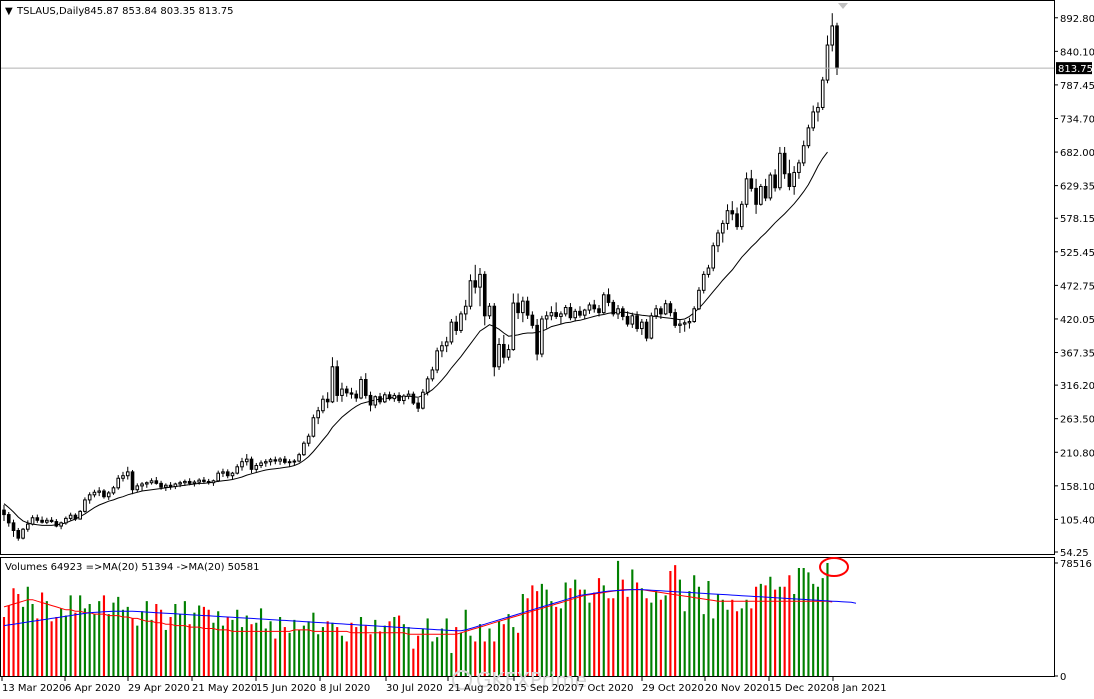 The image size is (1094, 699). What do you see at coordinates (1077, 219) in the screenshot?
I see `price-tick-label: 578.15` at bounding box center [1077, 219].